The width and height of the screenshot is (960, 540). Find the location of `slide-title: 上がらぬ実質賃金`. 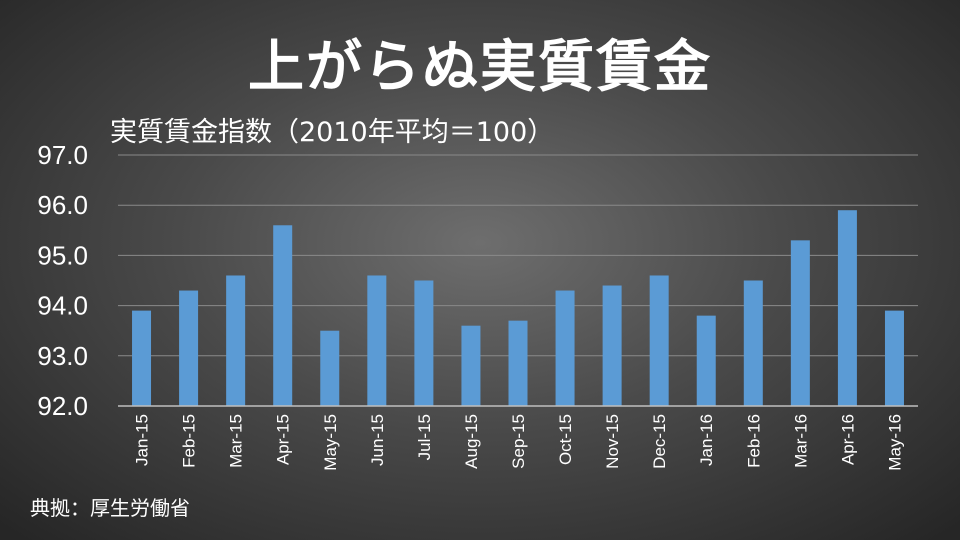

slide-title: 上がらぬ実質賃金 is located at coordinates (480, 67).